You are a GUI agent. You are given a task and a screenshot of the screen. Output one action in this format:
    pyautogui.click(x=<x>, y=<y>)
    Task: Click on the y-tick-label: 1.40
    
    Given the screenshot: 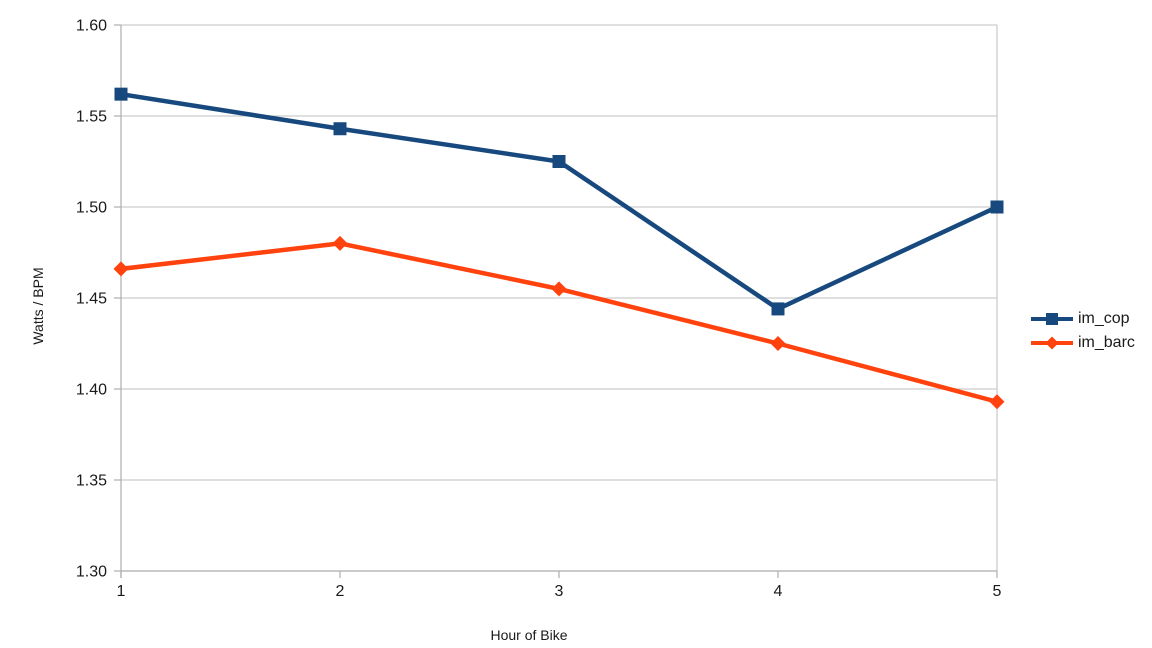 What is the action you would take?
    pyautogui.click(x=91, y=390)
    